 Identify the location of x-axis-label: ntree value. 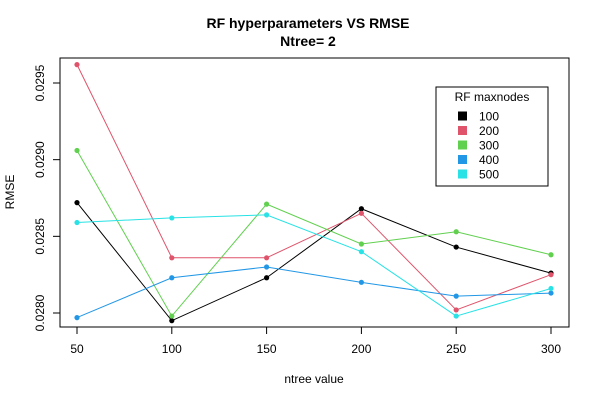
(314, 379).